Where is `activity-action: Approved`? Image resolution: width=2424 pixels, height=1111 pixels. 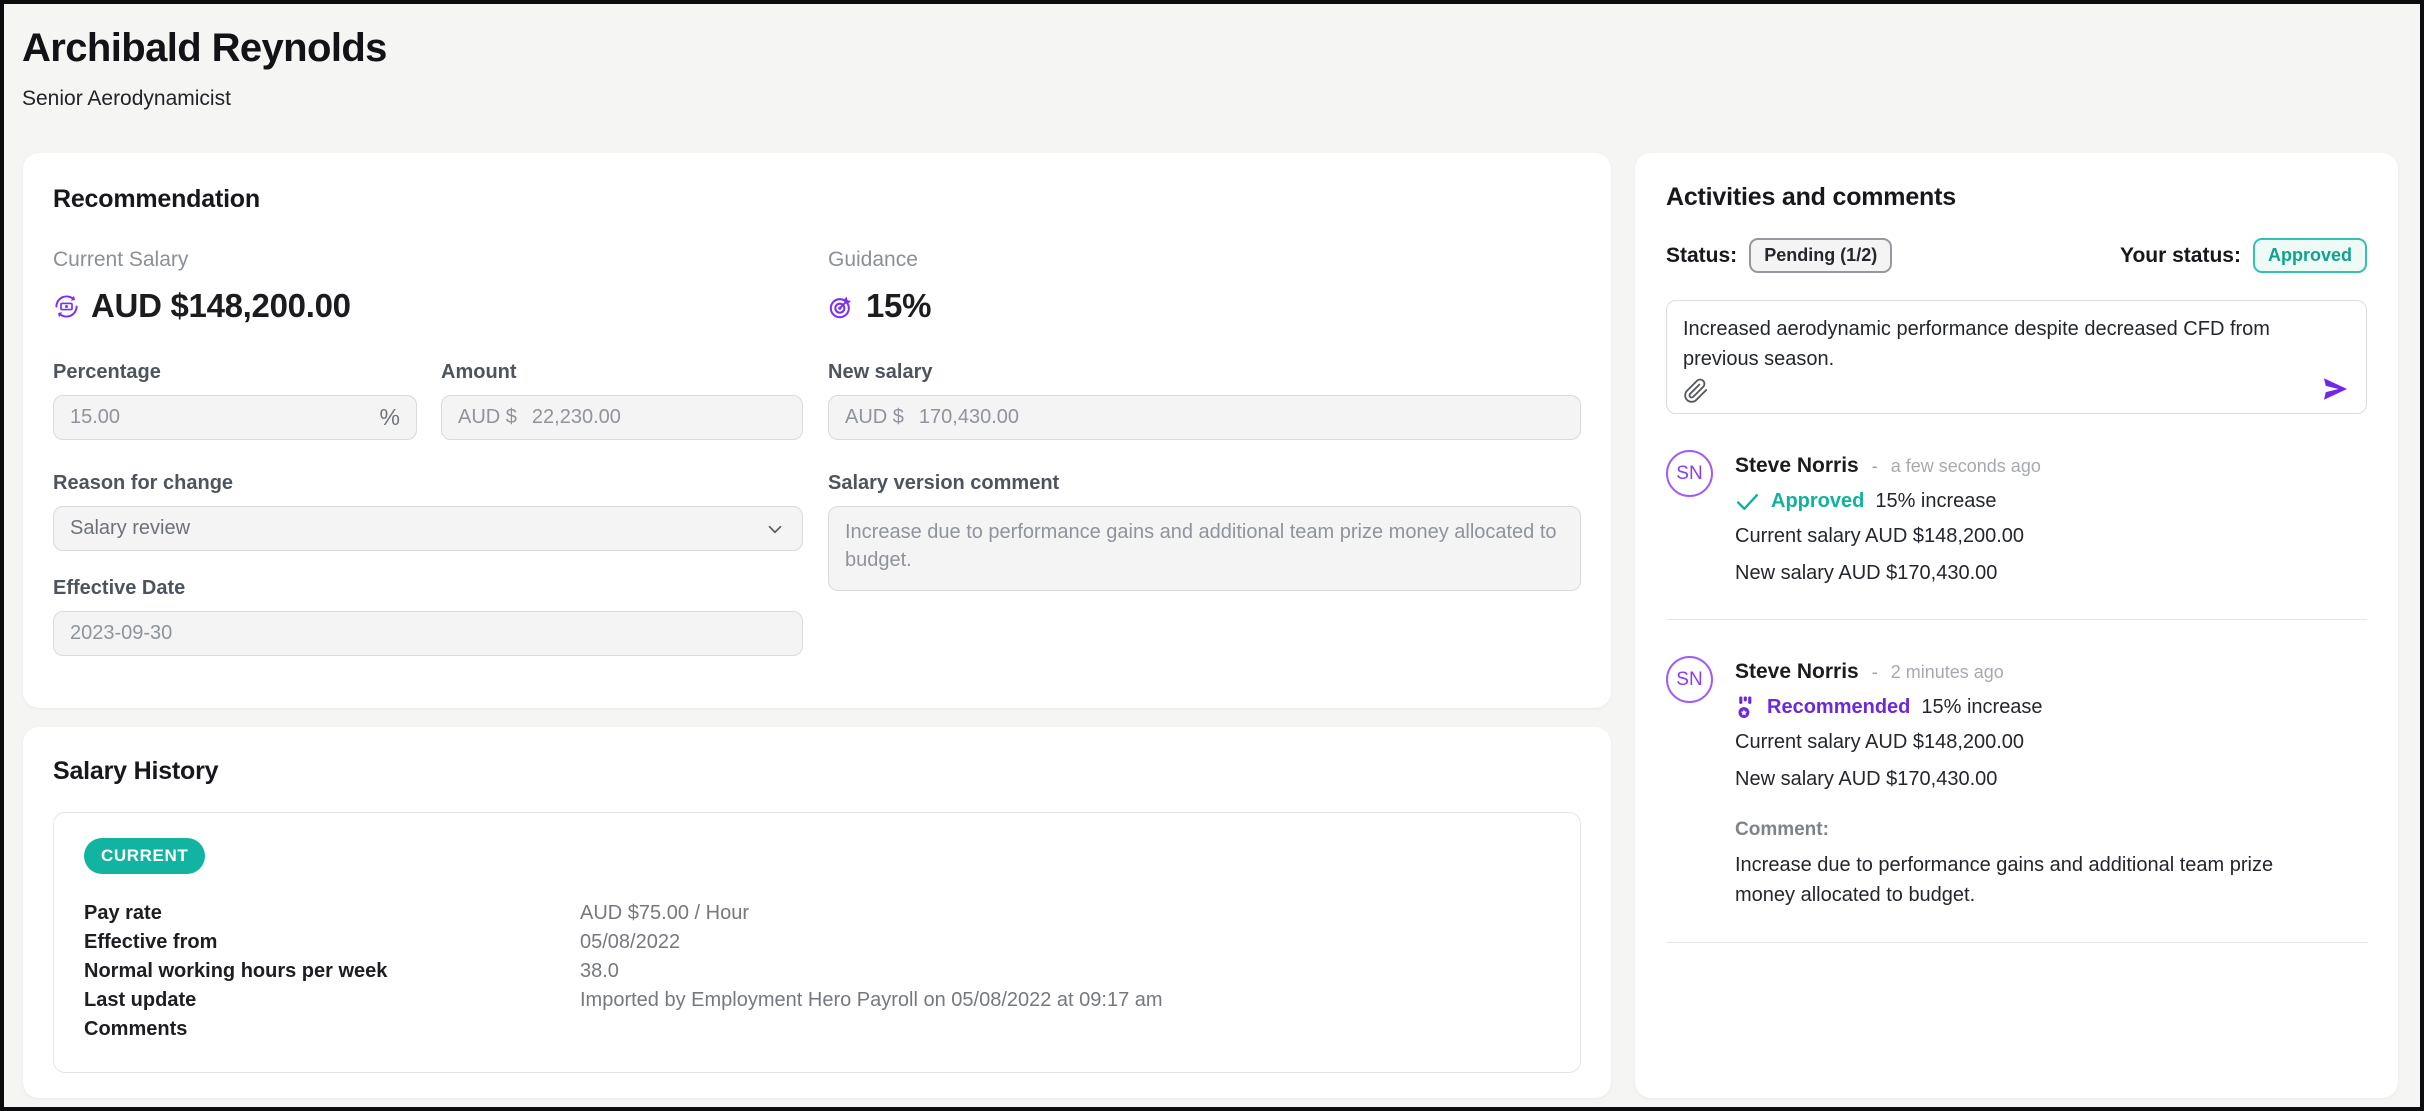 activity-action: Approved is located at coordinates (1818, 501).